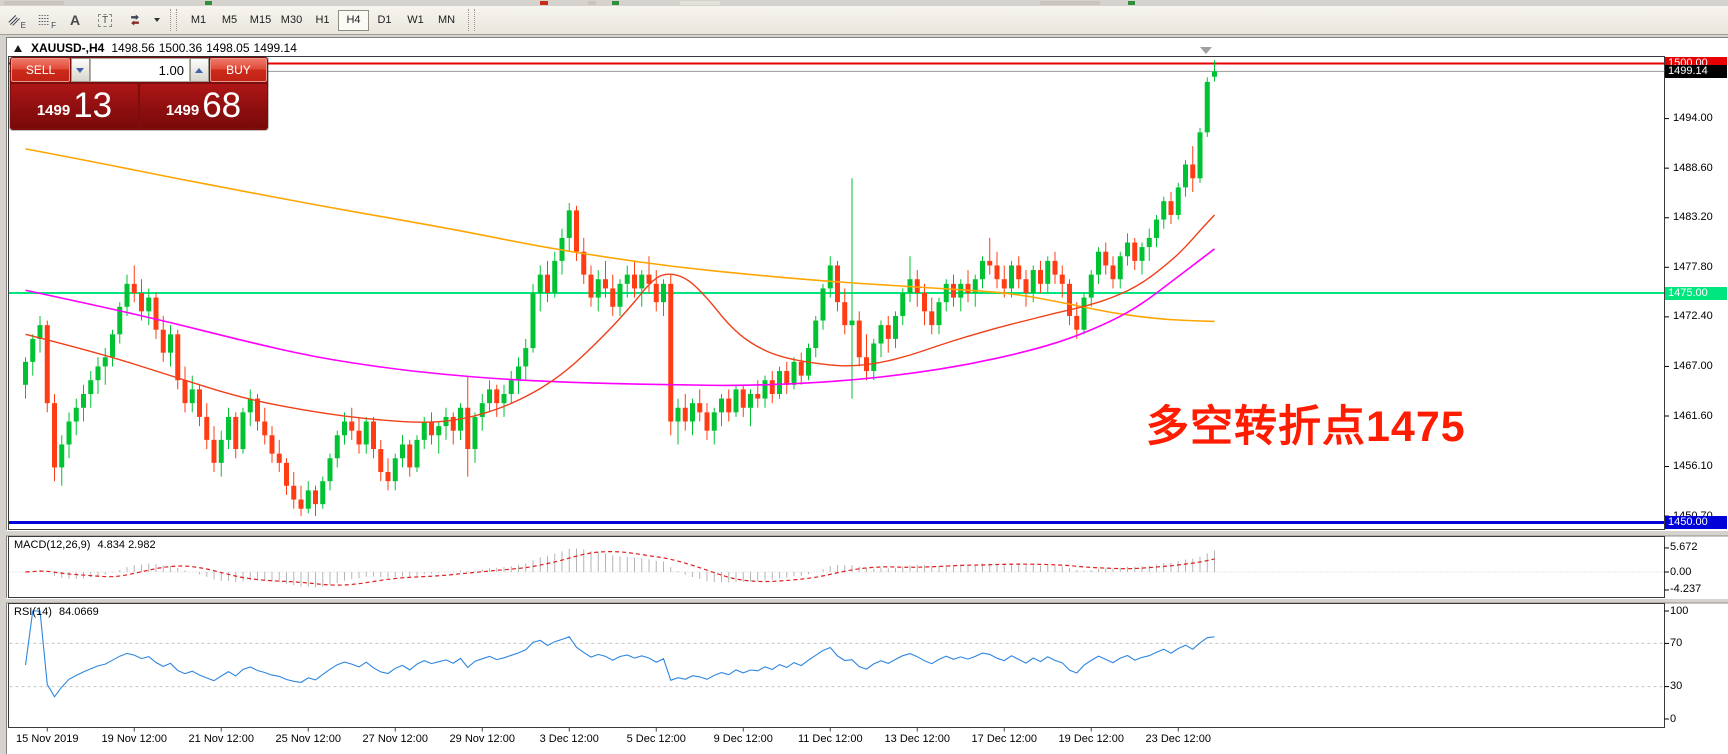 Image resolution: width=1728 pixels, height=754 pixels. Describe the element at coordinates (93, 105) in the screenshot. I see `sell-price-pips: 13` at that location.